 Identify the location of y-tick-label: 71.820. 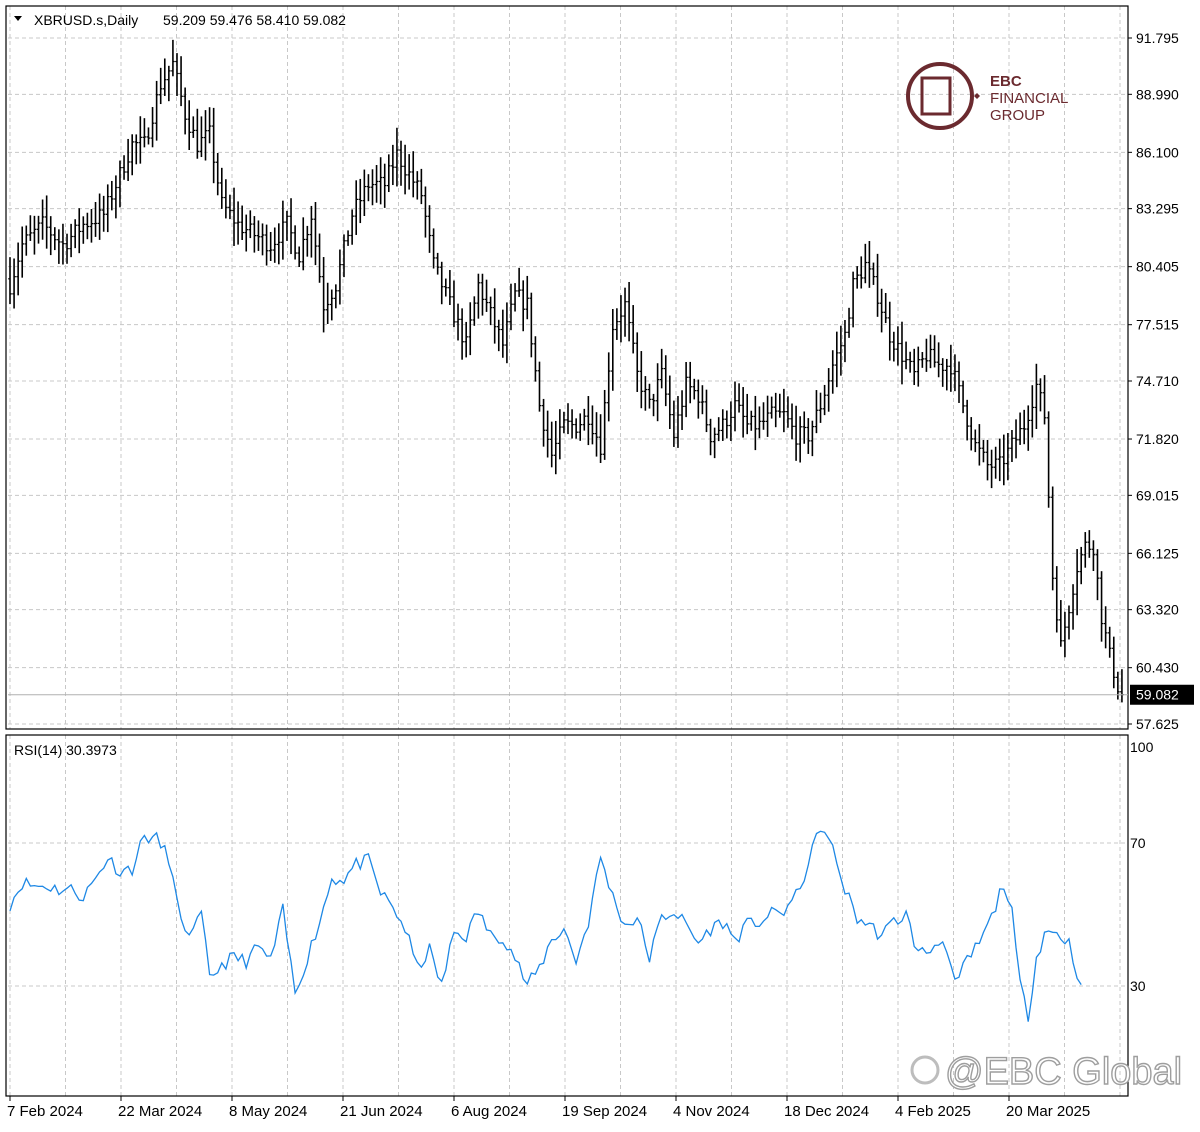
(1157, 439).